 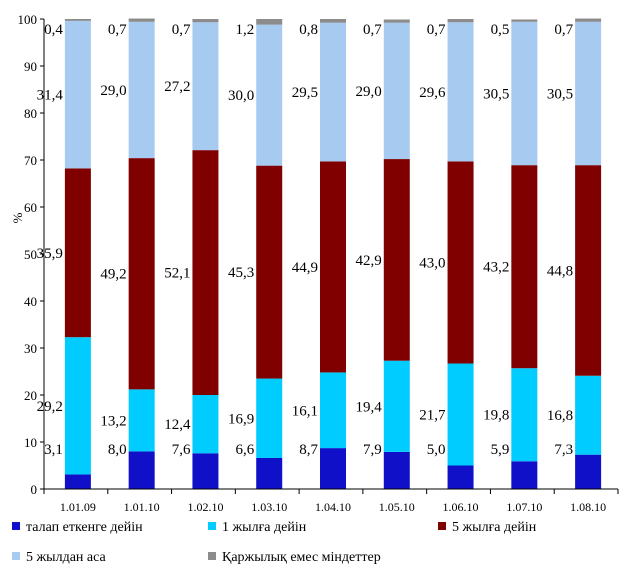 I want to click on data-label: 16,8, so click(x=560, y=416).